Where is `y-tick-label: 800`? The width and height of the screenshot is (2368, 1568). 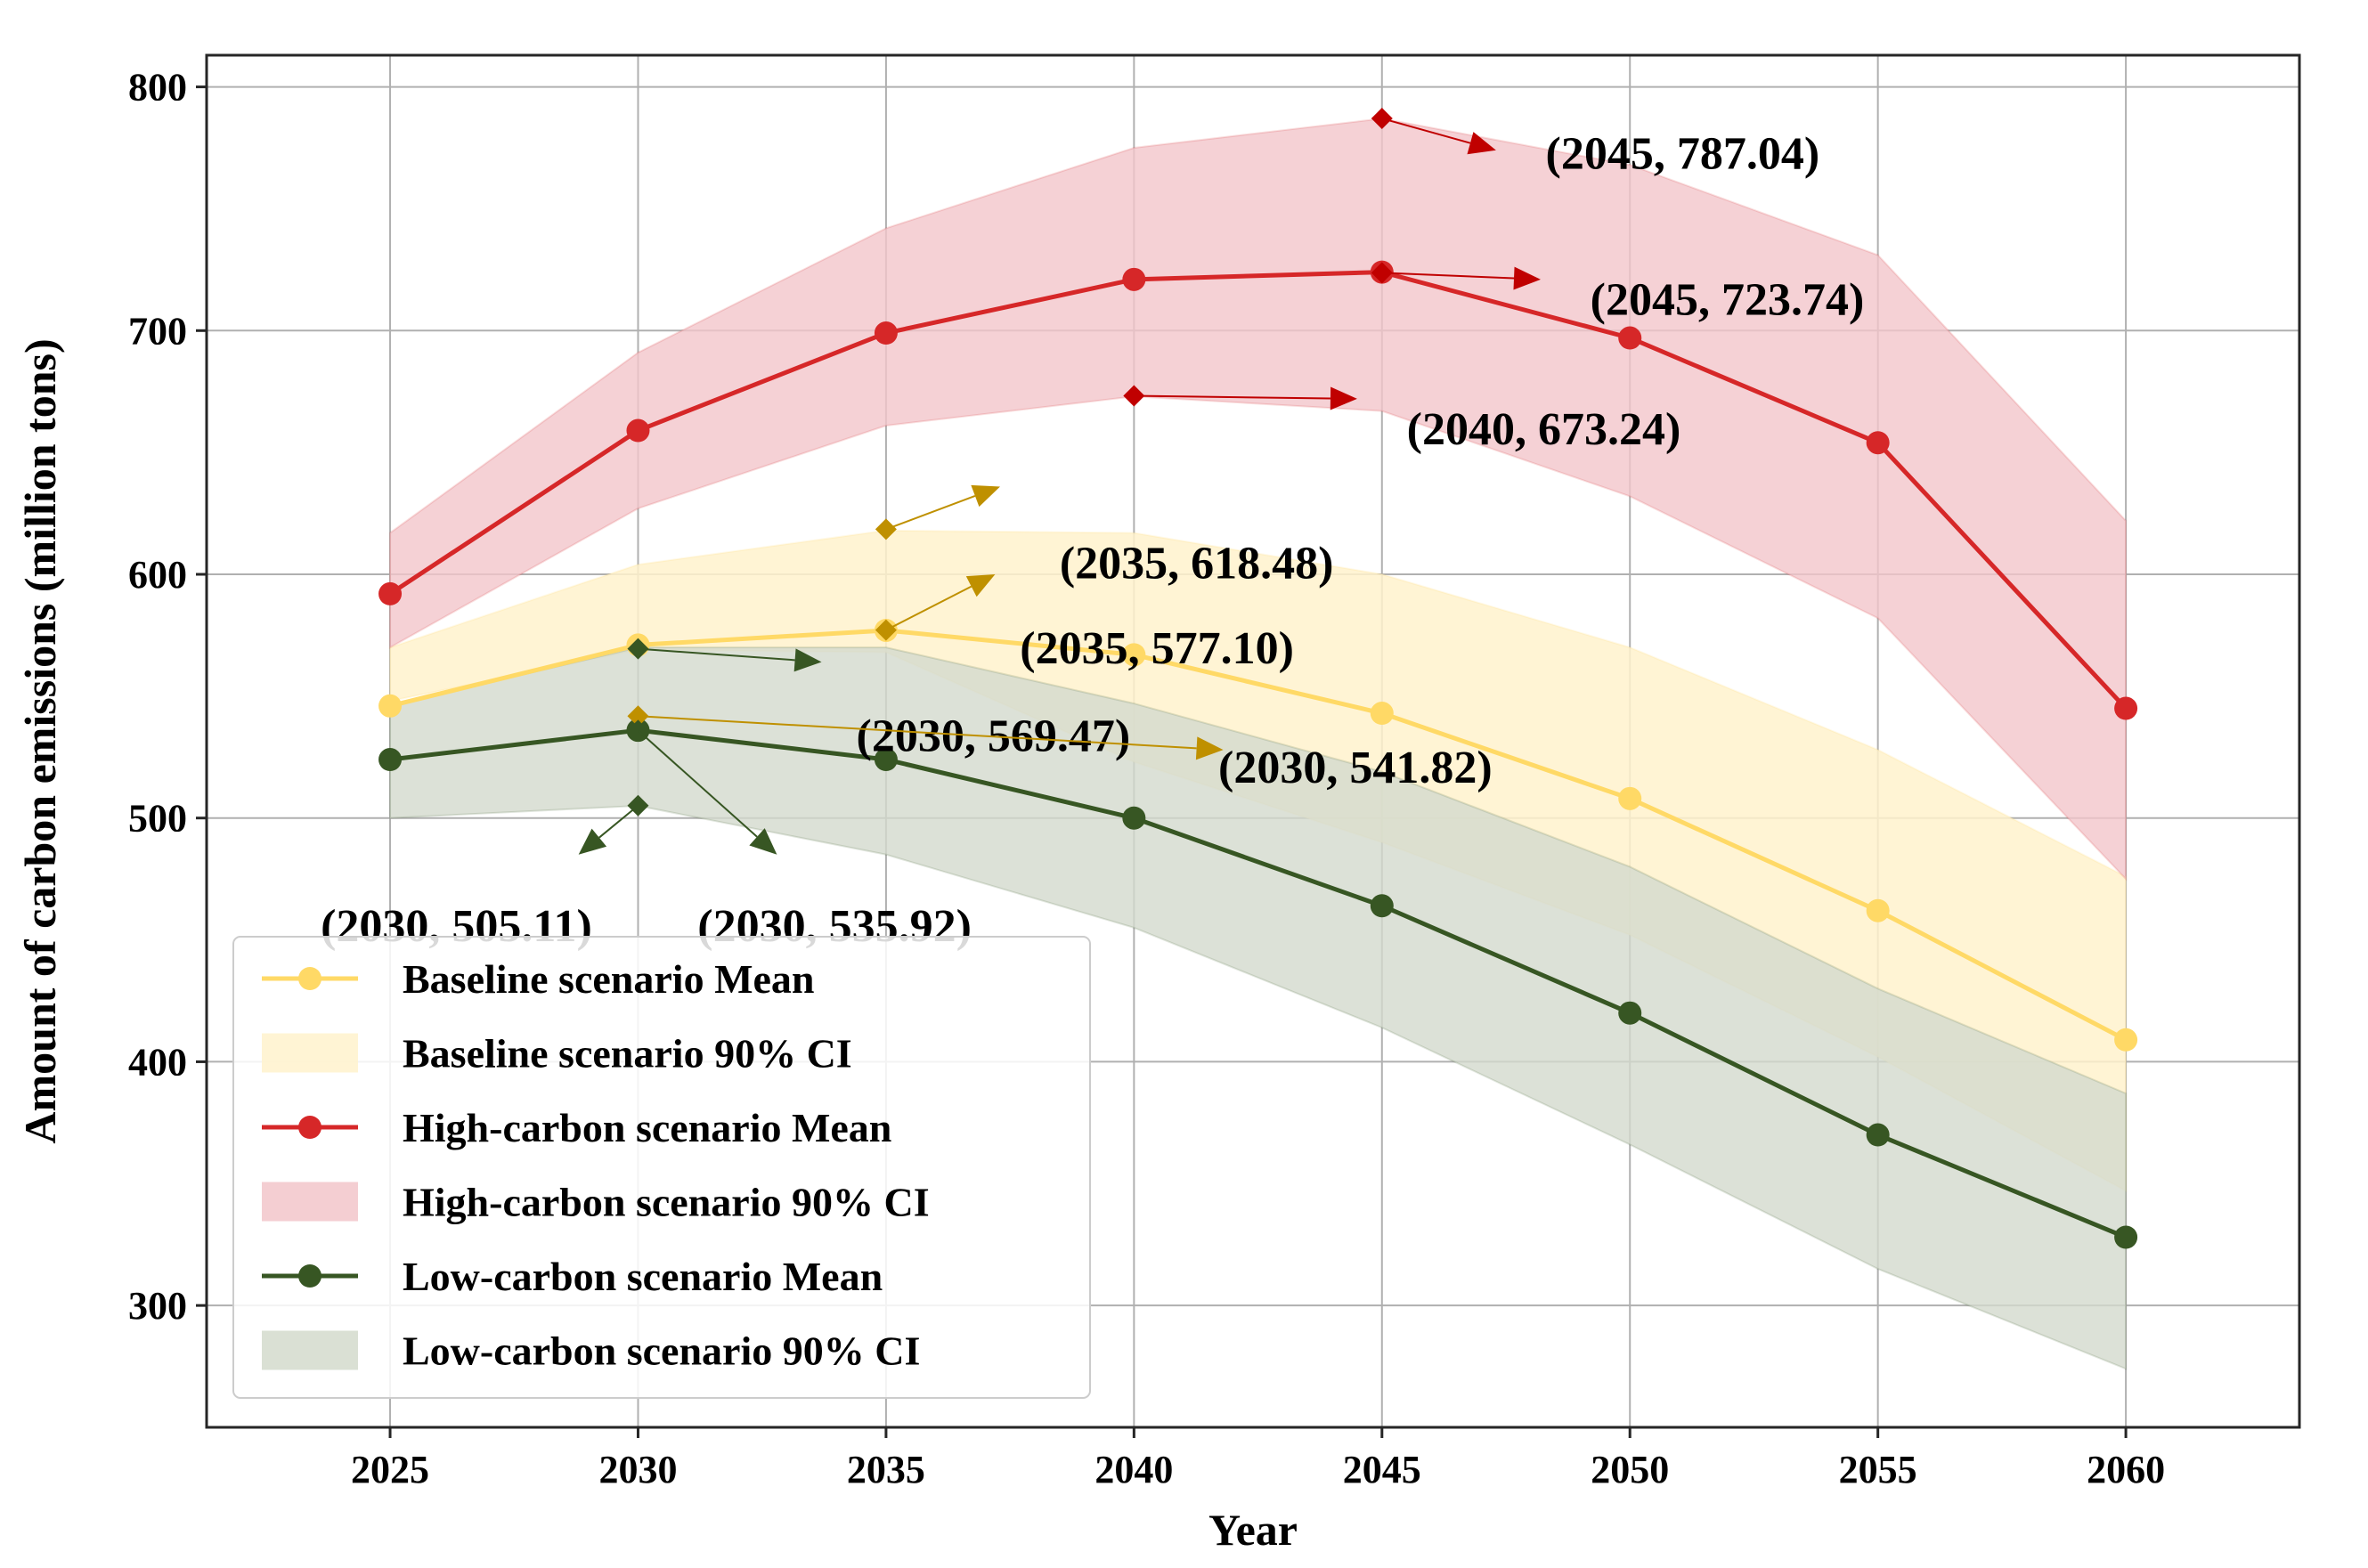 y-tick-label: 800 is located at coordinates (157, 88).